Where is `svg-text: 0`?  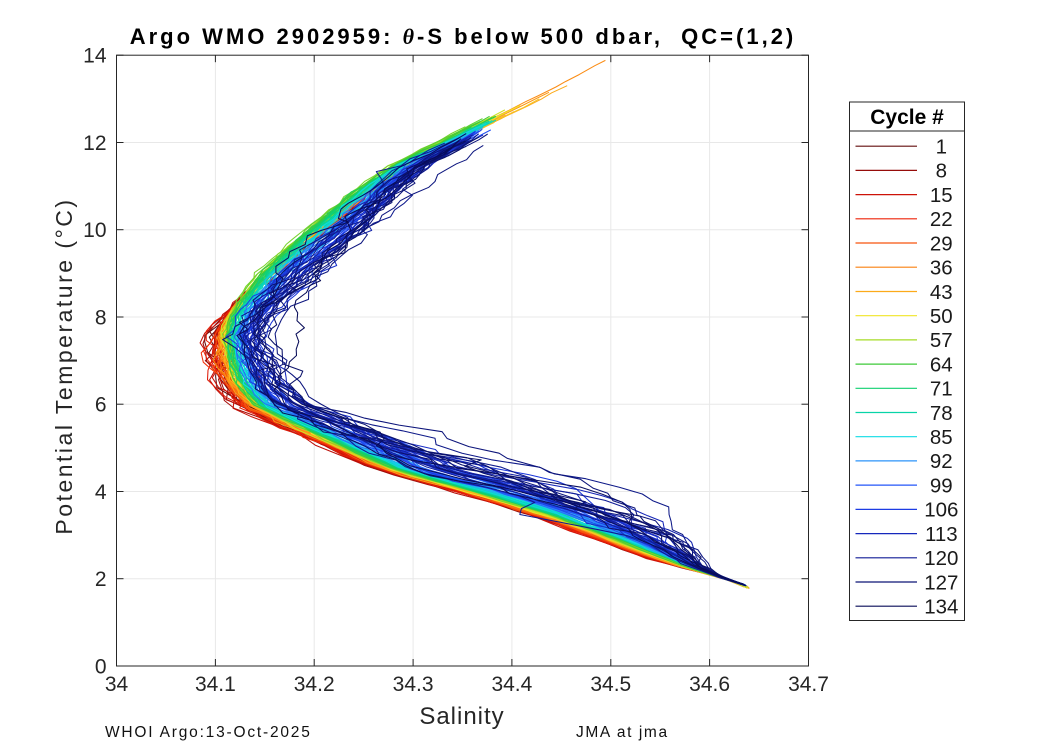
svg-text: 0 is located at coordinates (101, 667).